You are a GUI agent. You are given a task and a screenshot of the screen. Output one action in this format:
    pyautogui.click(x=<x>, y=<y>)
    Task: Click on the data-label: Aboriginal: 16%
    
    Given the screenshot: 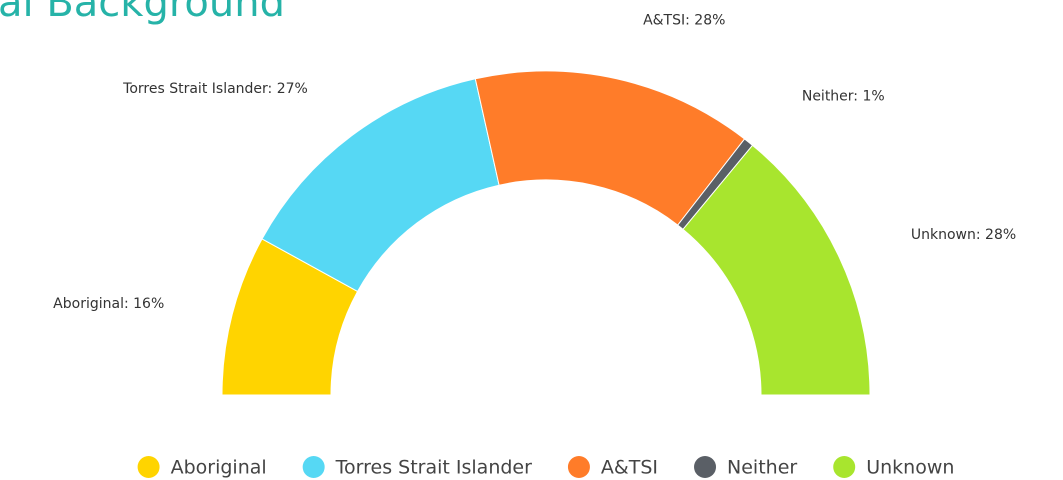 What is the action you would take?
    pyautogui.click(x=108, y=304)
    